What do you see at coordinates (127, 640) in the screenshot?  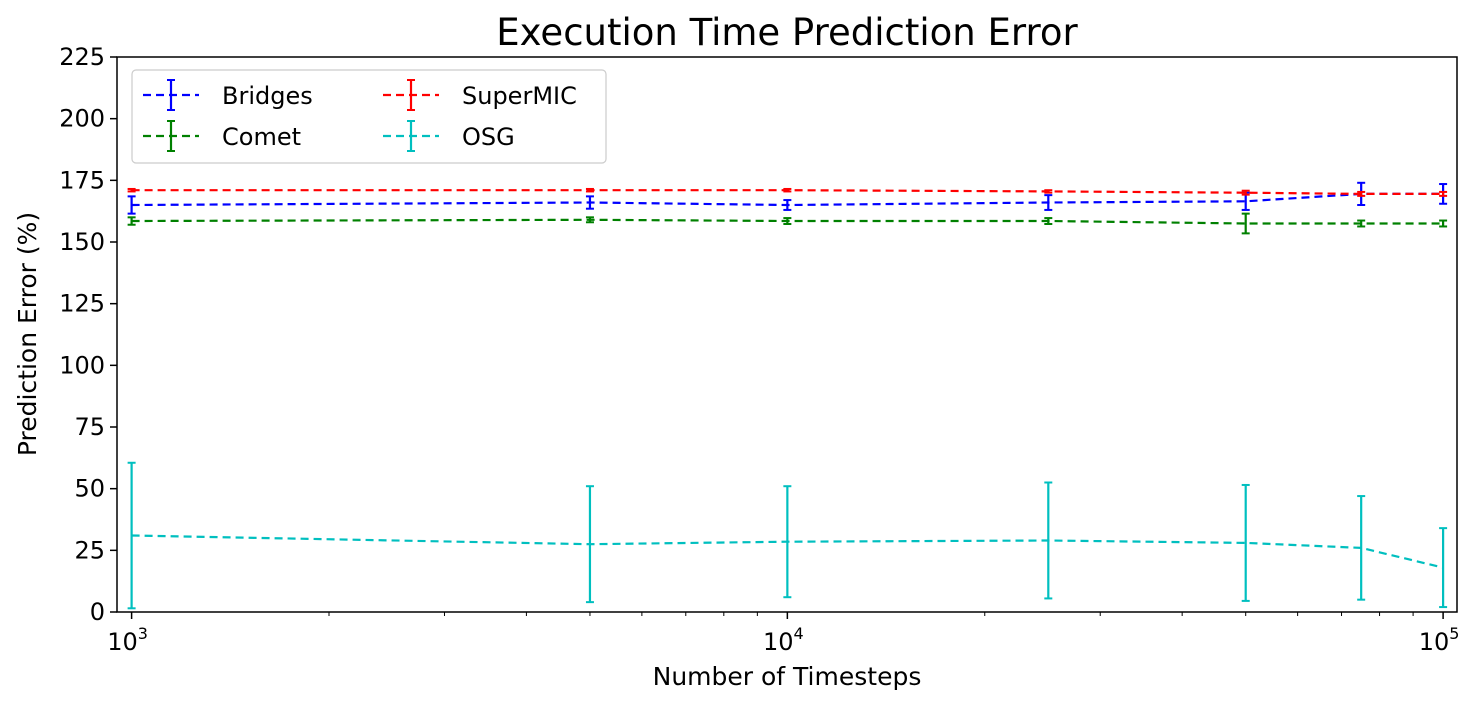 I see `x-tick-label: 10³` at bounding box center [127, 640].